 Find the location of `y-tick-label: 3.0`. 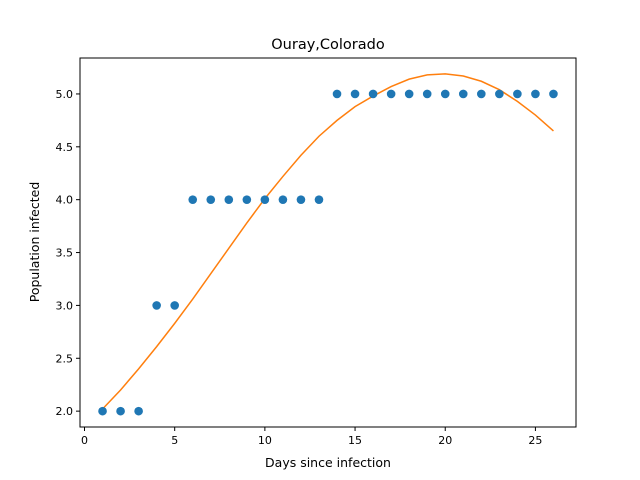

y-tick-label: 3.0 is located at coordinates (65, 305).